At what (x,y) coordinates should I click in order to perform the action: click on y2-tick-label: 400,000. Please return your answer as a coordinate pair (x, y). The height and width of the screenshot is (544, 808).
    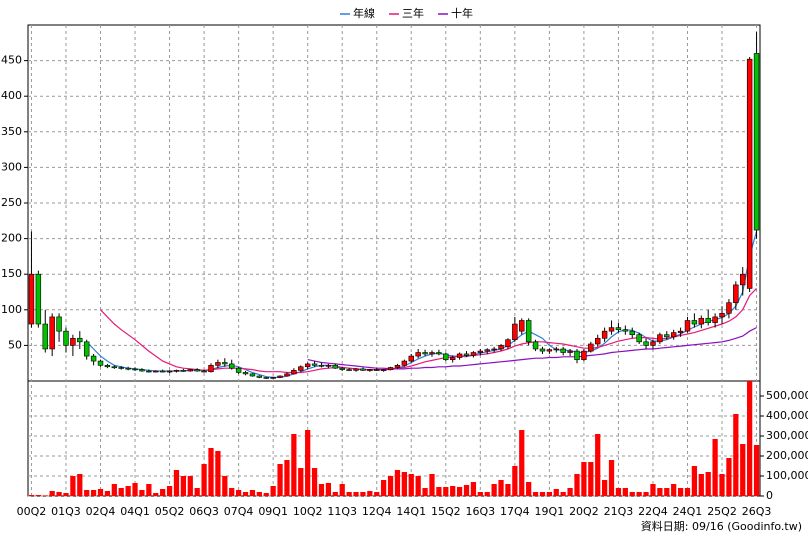
    Looking at the image, I should click on (787, 415).